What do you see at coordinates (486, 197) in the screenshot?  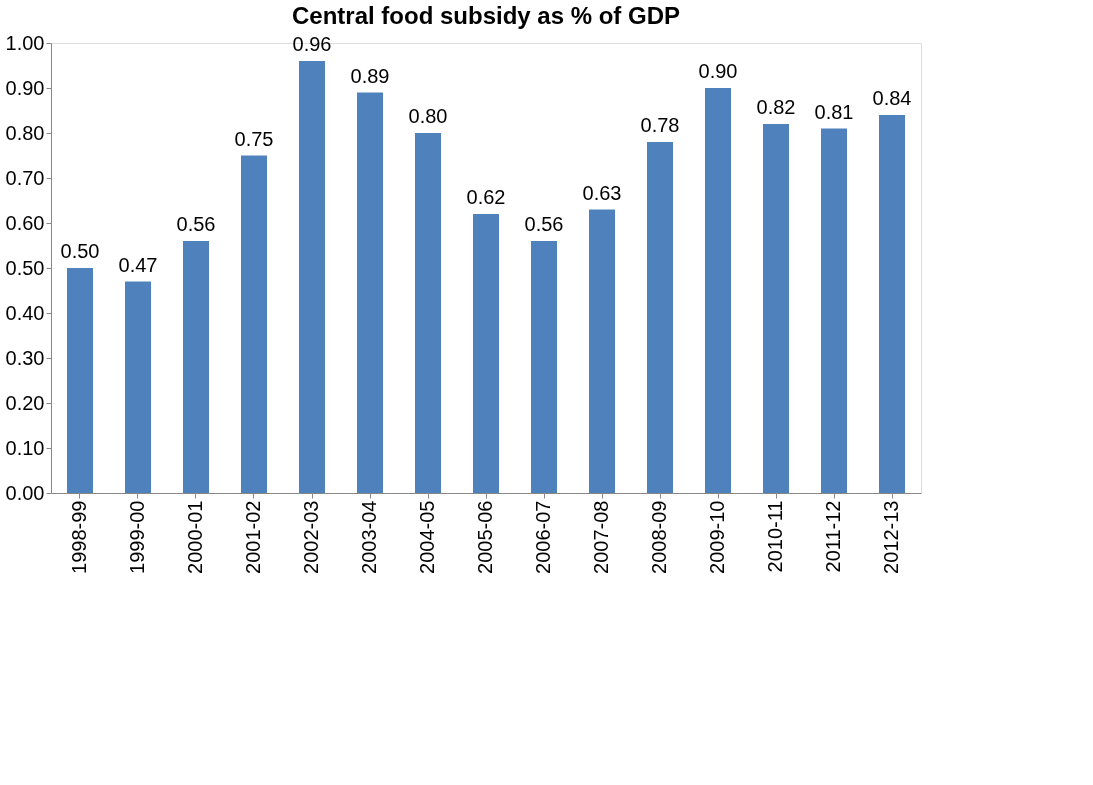 I see `data-label: 0.62` at bounding box center [486, 197].